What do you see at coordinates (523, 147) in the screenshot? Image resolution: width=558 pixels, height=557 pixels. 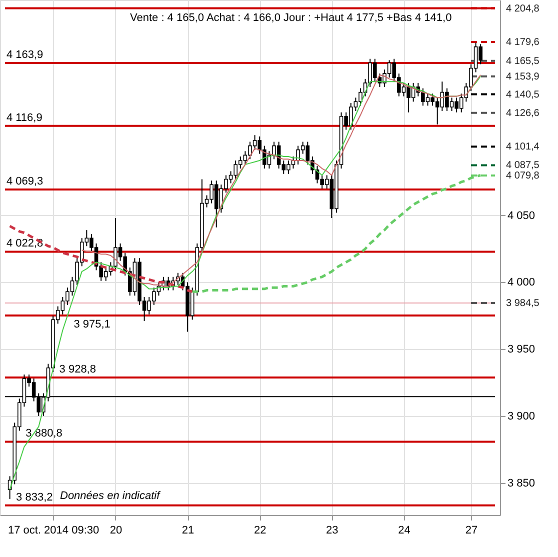 I see `ref-line-label: 4 101,4` at bounding box center [523, 147].